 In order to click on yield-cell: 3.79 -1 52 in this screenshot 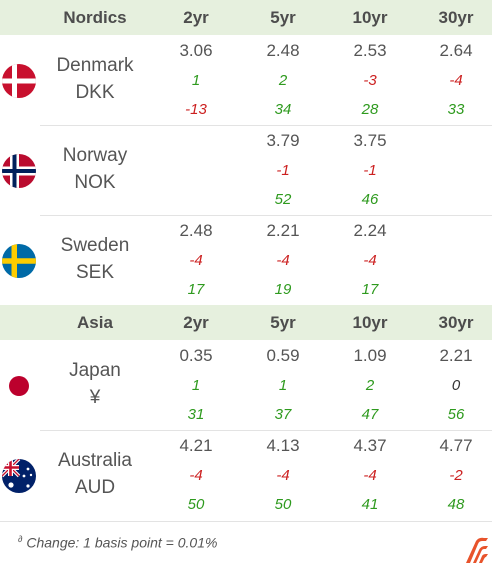, I will do `click(283, 171)`.